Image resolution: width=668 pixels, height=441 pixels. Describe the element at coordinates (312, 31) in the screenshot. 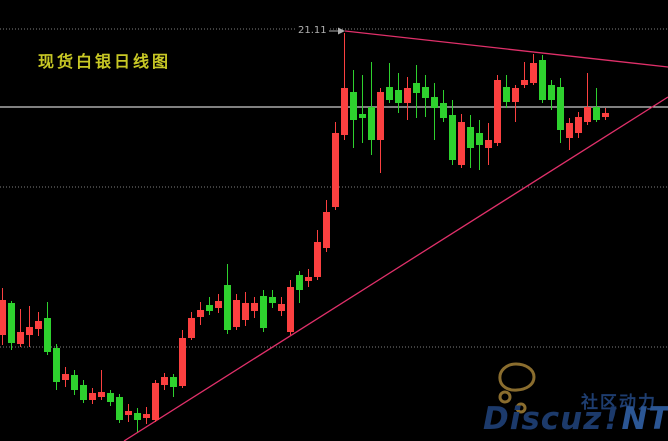

I see `peak-price-label: 21.11` at that location.